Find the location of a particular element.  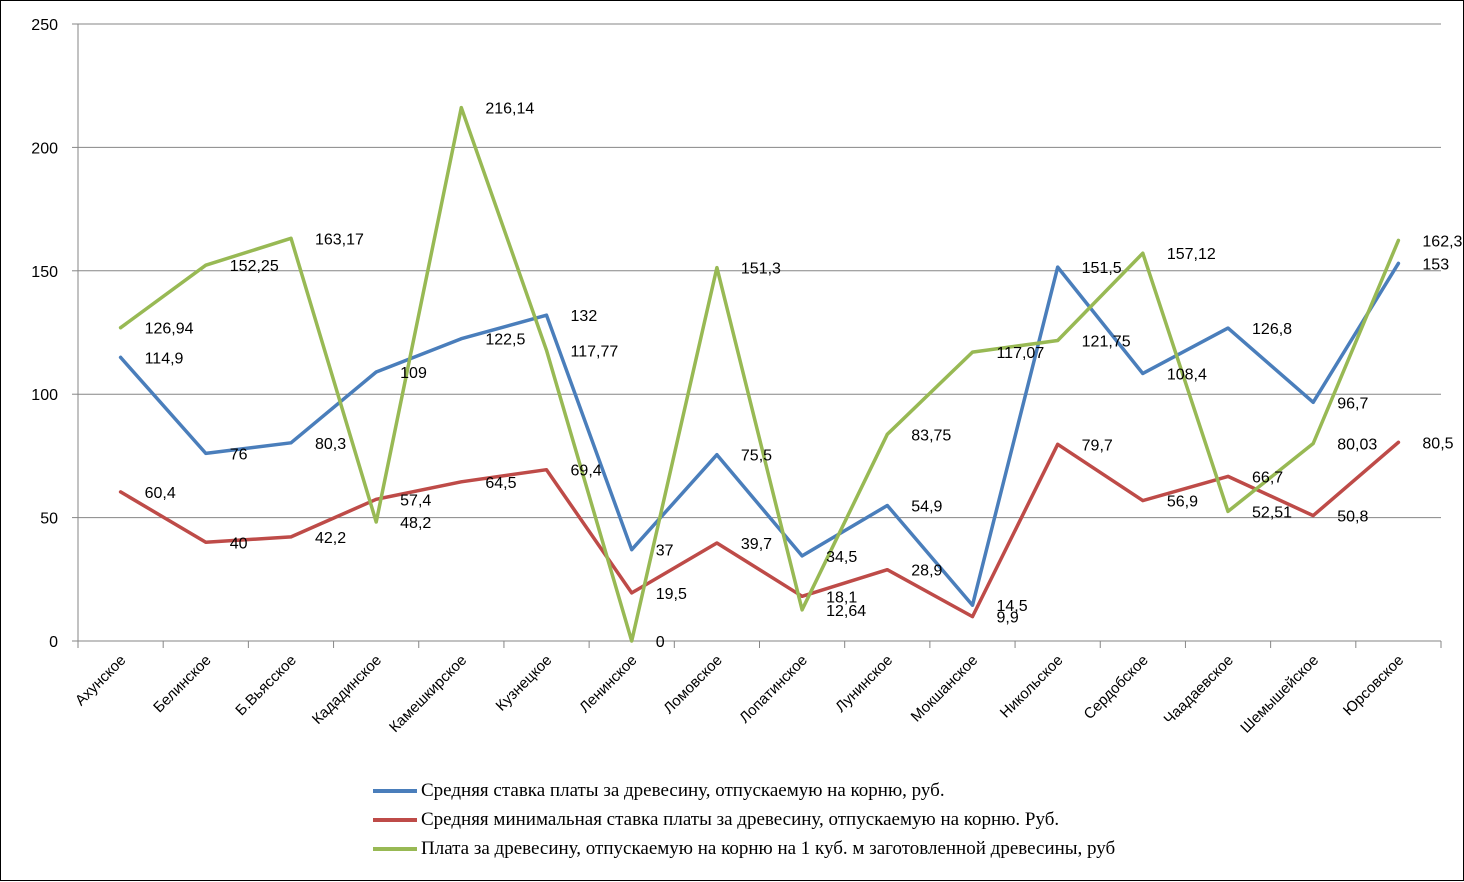

data-label: 50,8 is located at coordinates (1352, 517).